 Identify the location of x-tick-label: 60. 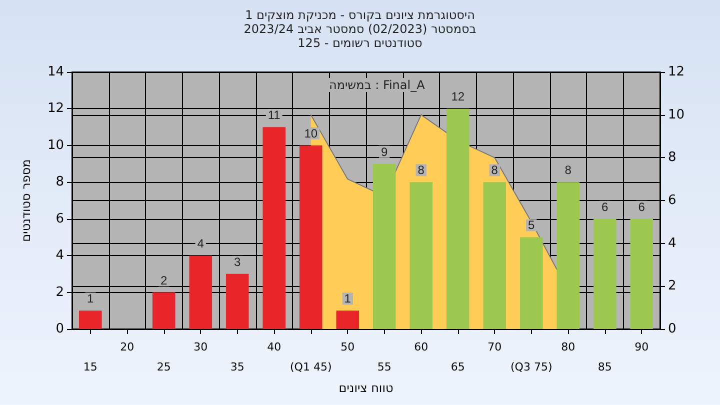
(421, 347).